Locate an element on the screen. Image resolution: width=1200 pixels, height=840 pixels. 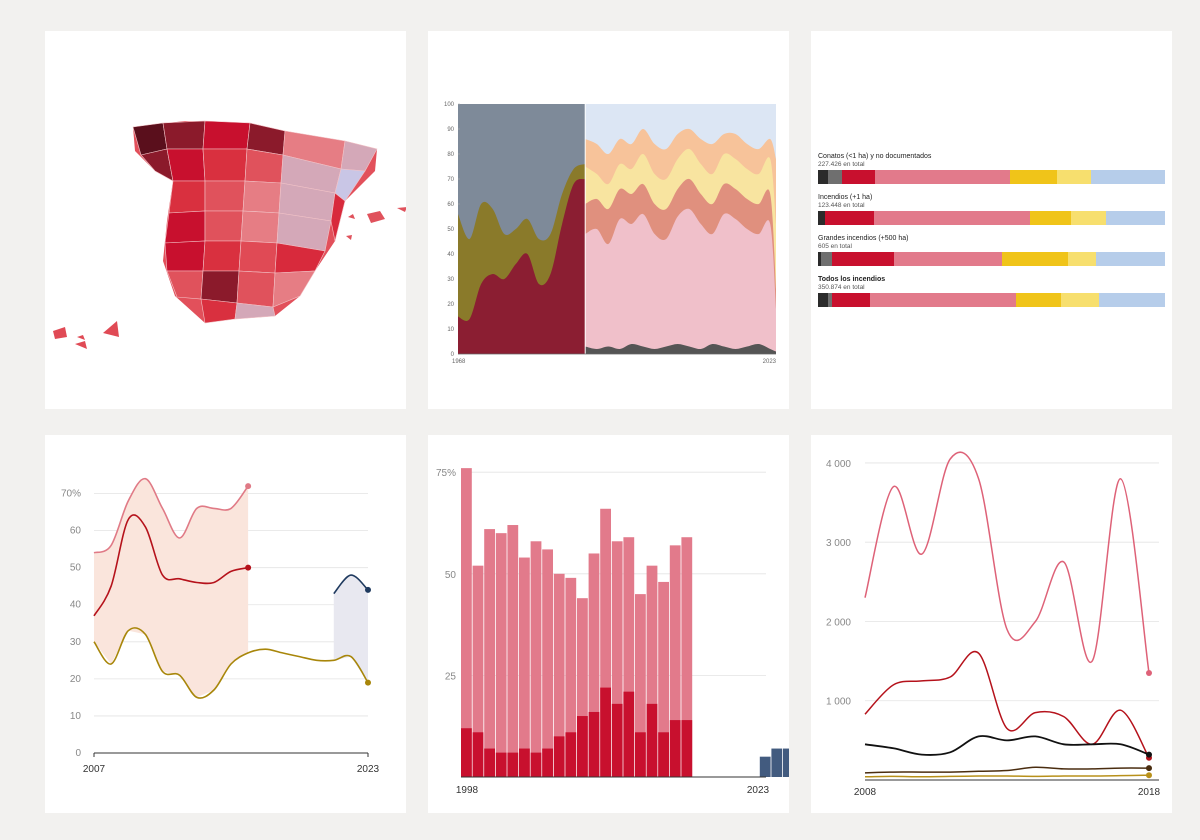
y-tick-label: 50 is located at coordinates (76, 568).